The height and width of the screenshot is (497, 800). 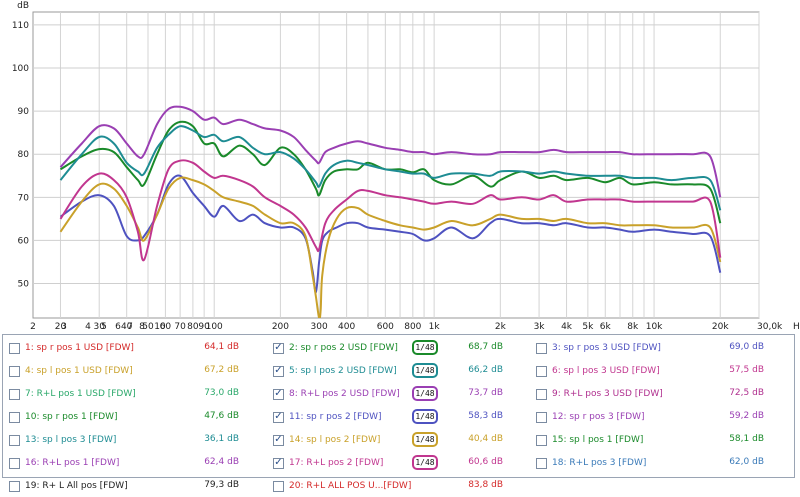 I want to click on x-tick-label: 10, so click(x=160, y=327).